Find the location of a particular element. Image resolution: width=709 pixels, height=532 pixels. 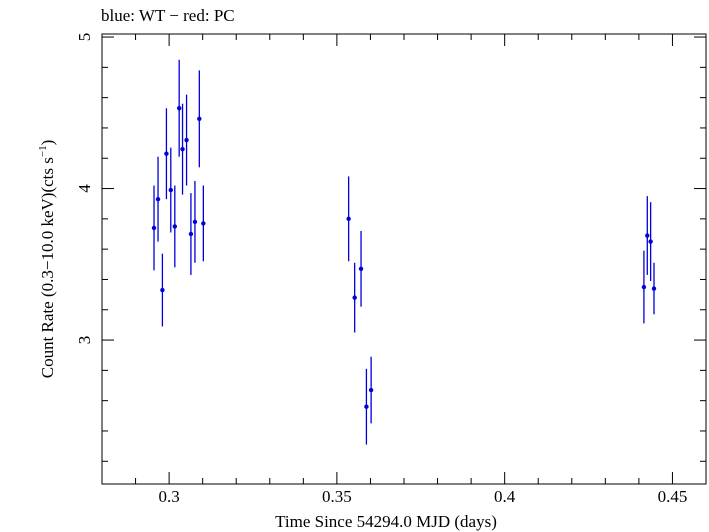

y-axis-label-close: ) is located at coordinates (47, 143).